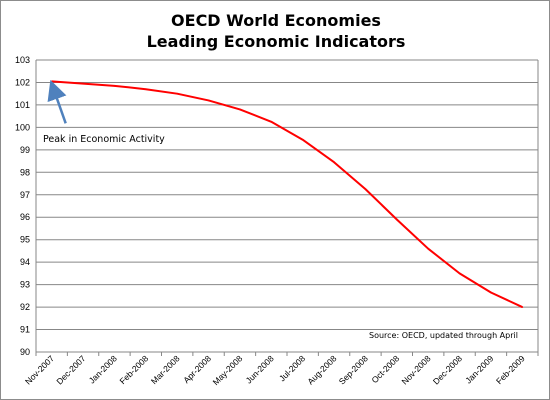  I want to click on y-tick-label: 94, so click(25, 262).